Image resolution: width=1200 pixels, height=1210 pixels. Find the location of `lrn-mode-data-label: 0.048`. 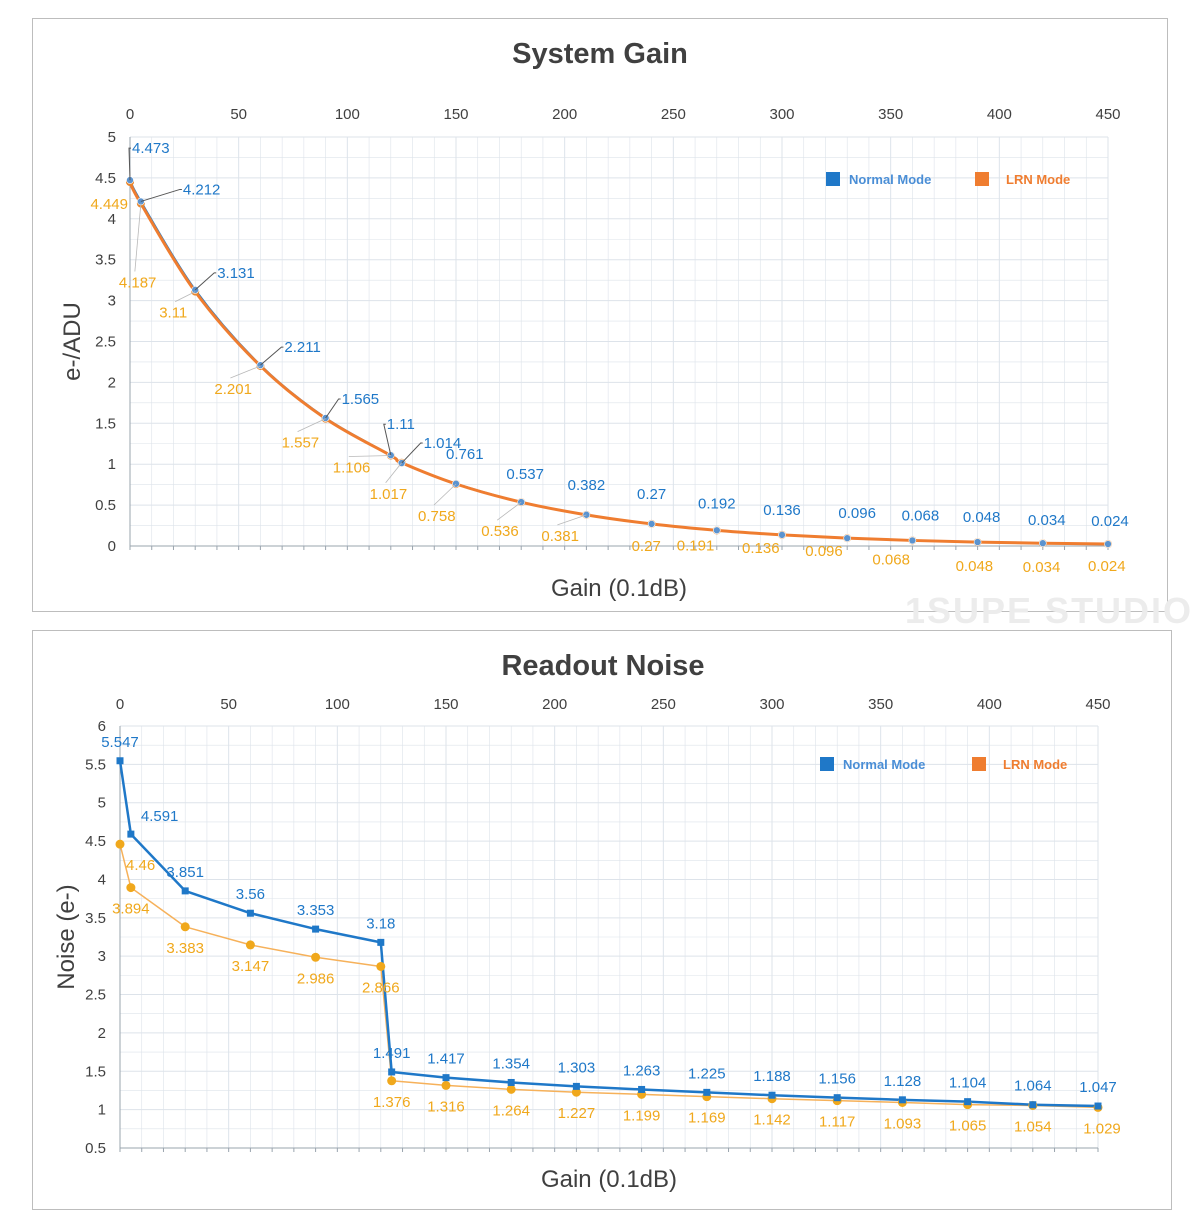

lrn-mode-data-label: 0.048 is located at coordinates (975, 566).